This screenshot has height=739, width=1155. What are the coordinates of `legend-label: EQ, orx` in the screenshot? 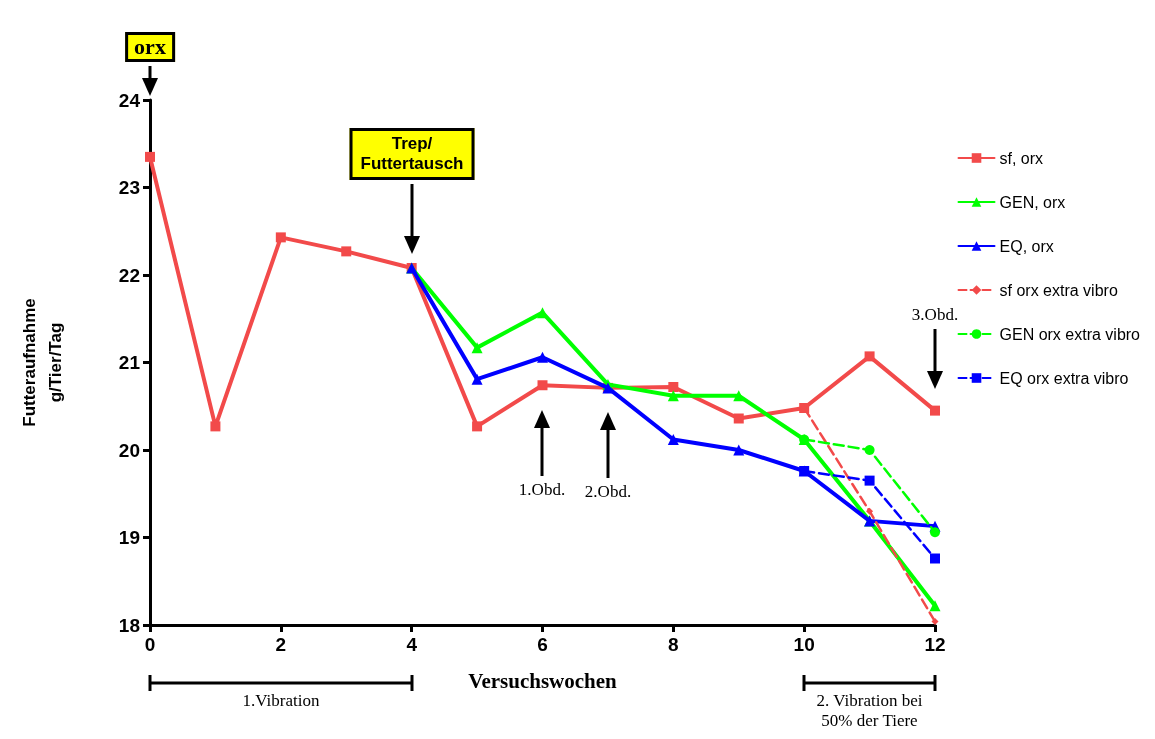 It's located at (1026, 246).